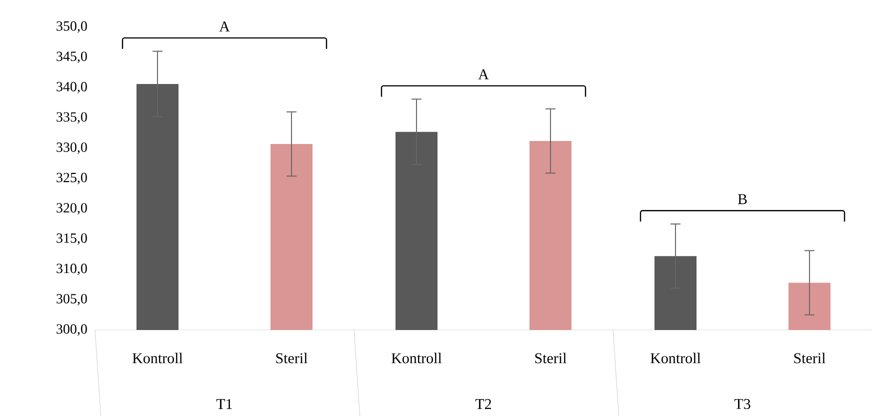 This screenshot has height=416, width=872. I want to click on y-tick-label: 300,0, so click(71, 330).